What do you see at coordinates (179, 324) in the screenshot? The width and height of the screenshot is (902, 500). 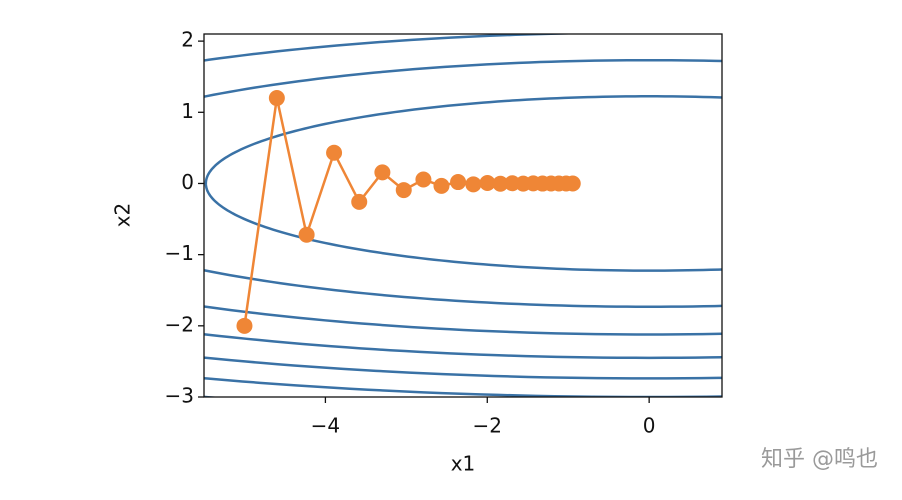 I see `y-tick-label: −2` at bounding box center [179, 324].